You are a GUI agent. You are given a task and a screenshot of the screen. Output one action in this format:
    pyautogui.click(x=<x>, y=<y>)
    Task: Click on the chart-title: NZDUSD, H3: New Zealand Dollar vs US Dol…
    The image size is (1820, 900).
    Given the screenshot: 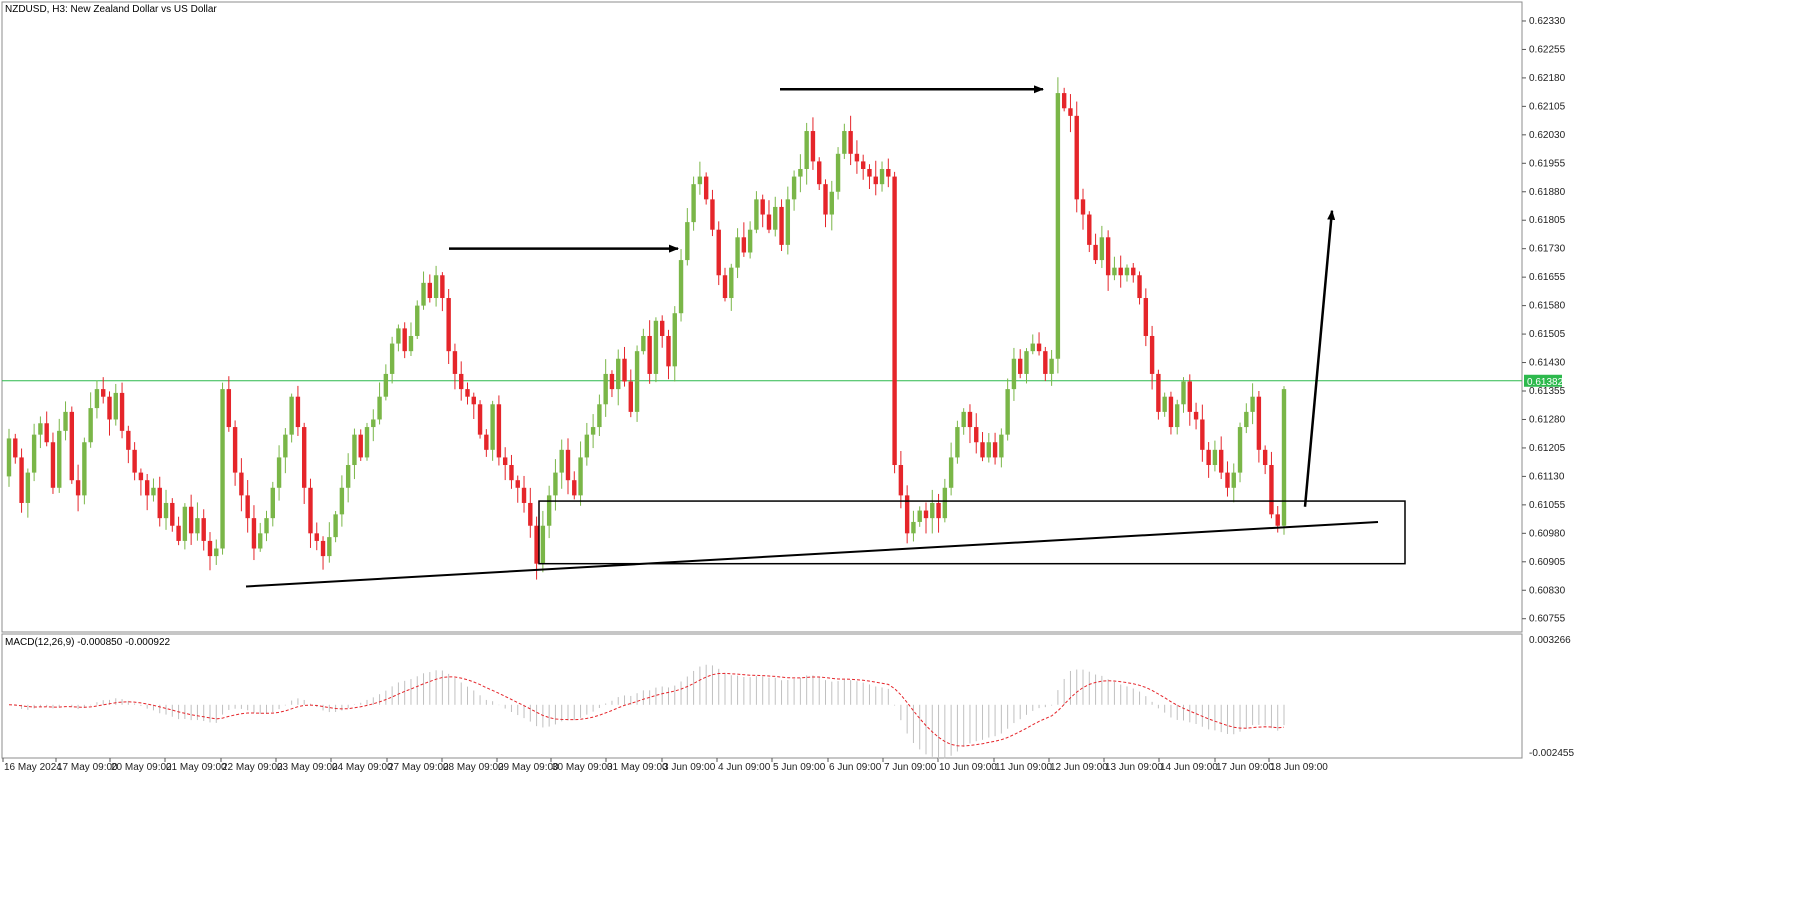 What is the action you would take?
    pyautogui.click(x=111, y=9)
    